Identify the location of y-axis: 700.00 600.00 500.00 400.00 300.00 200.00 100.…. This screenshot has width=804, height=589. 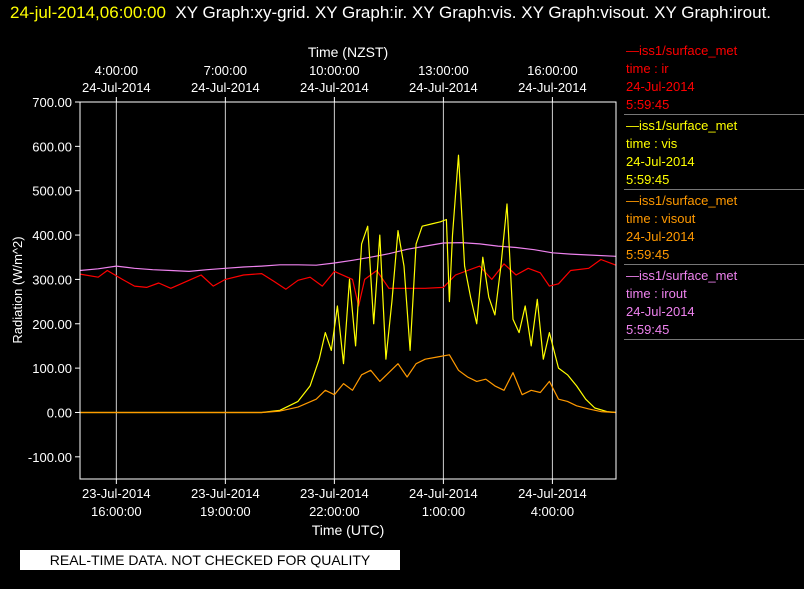
(54, 280).